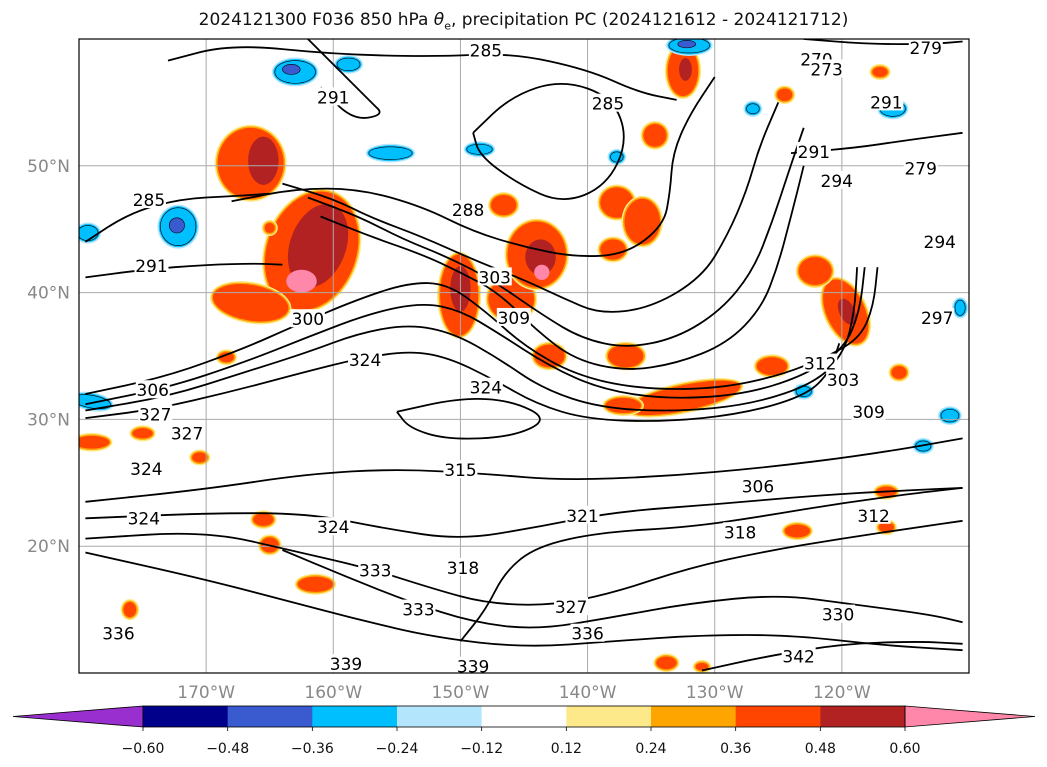  I want to click on colorbar-tick-label-3: −0.24, so click(397, 749).